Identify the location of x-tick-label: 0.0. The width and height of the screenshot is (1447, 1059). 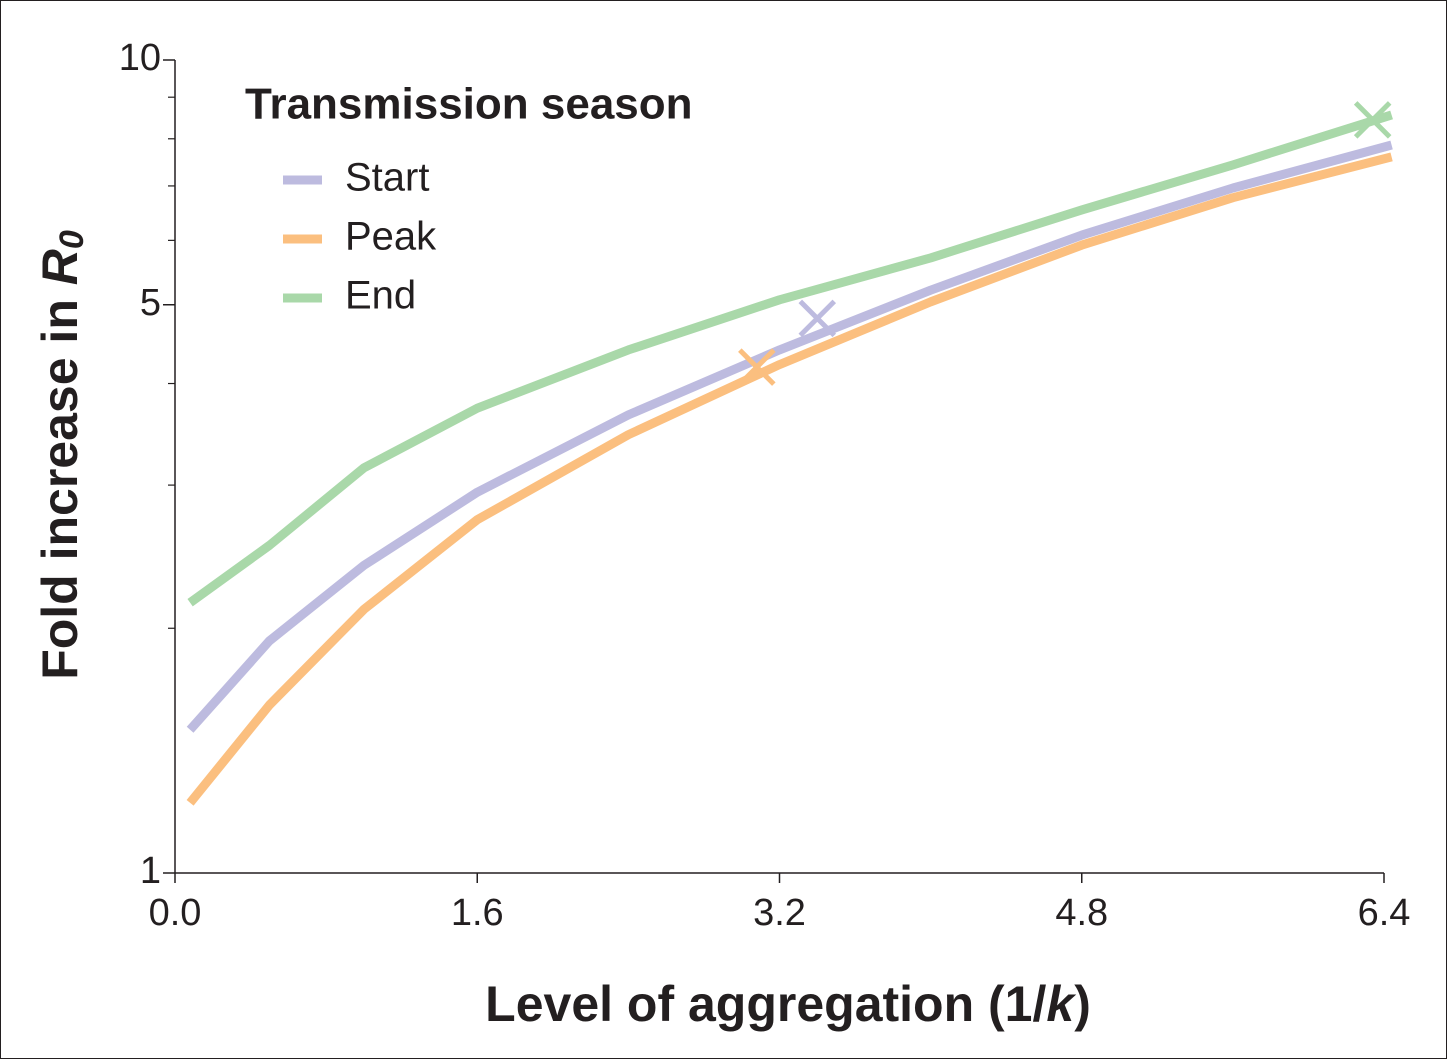
(175, 913).